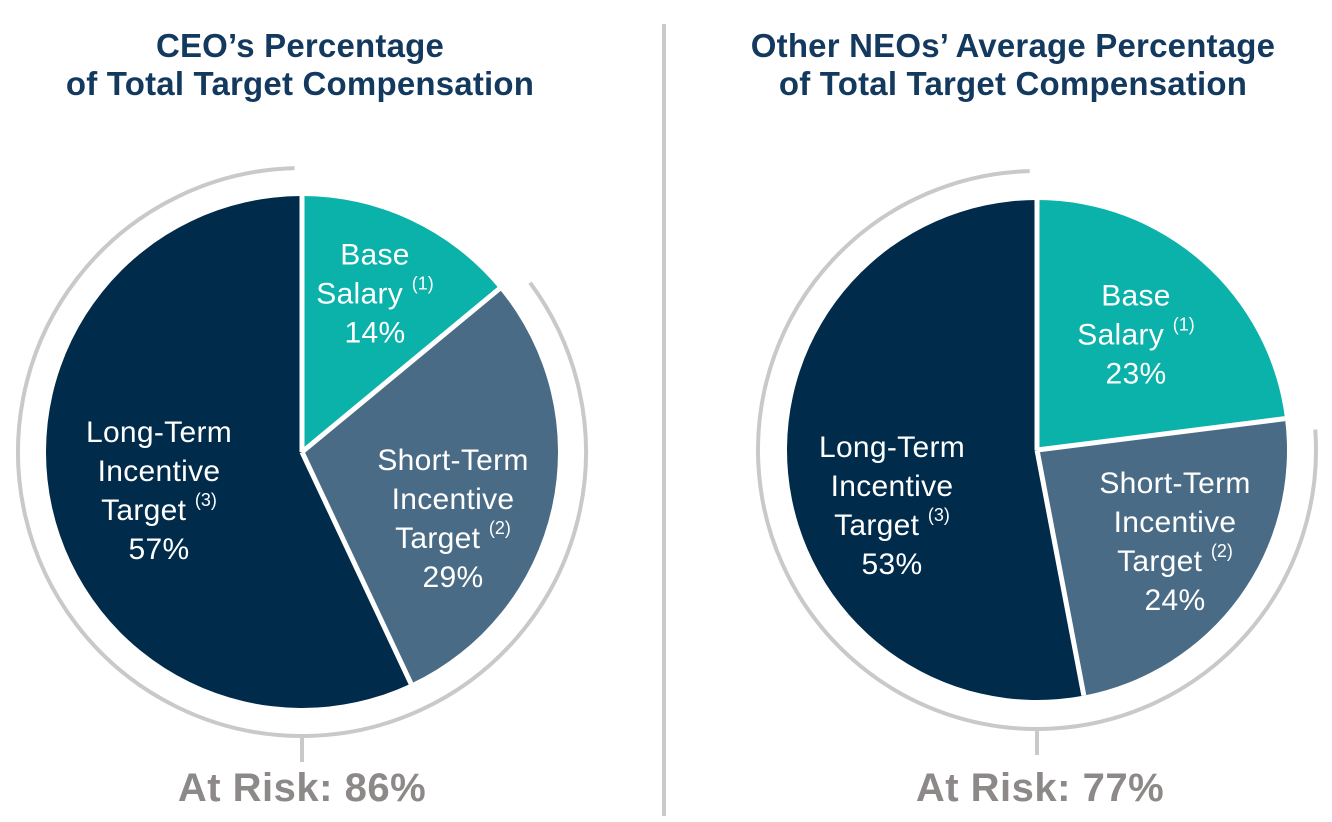  What do you see at coordinates (302, 788) in the screenshot?
I see `ceo-at-risk-label: At Risk: 86%` at bounding box center [302, 788].